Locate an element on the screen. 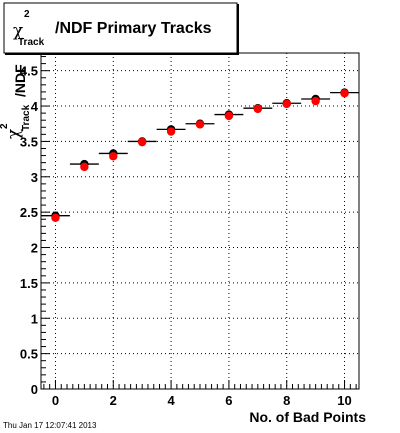 Image resolution: width=400 pixels, height=433 pixels. y-tick-label: 3.5 is located at coordinates (29, 141).